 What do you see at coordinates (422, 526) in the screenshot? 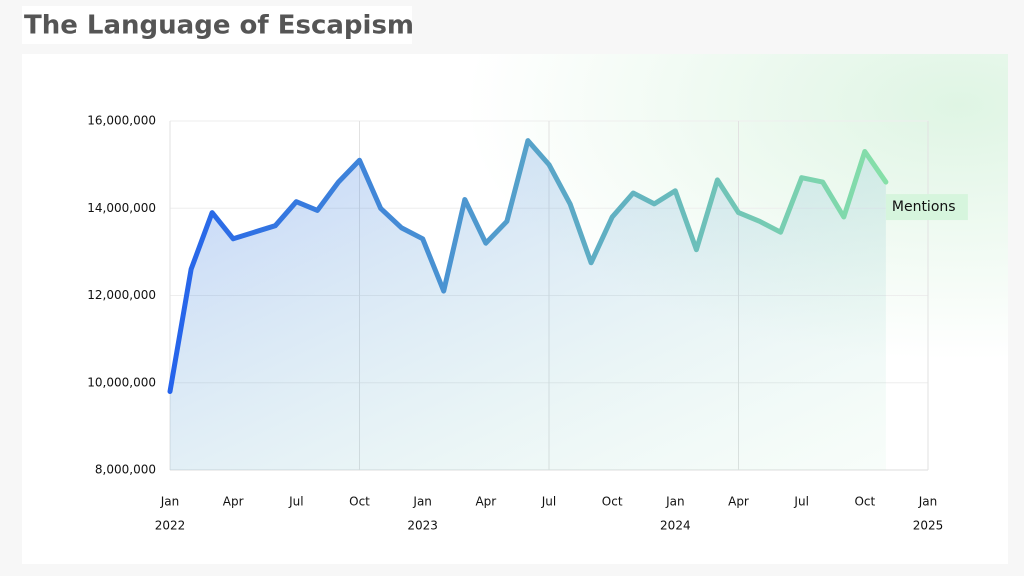
I see `year-label: 2023` at bounding box center [422, 526].